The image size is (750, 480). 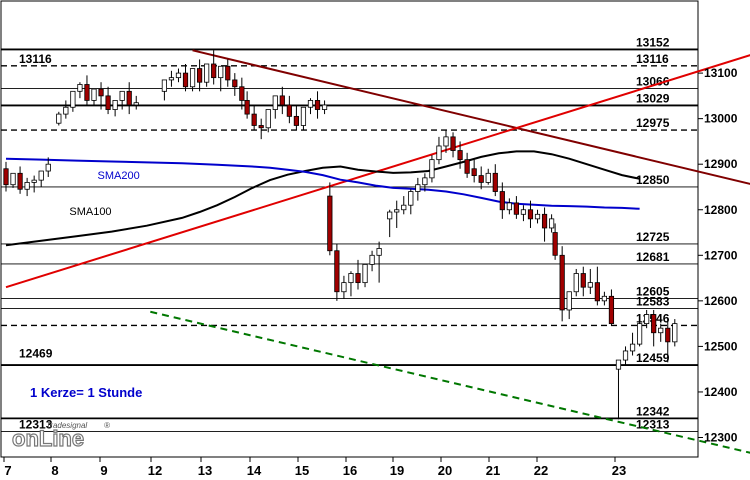 What do you see at coordinates (653, 123) in the screenshot?
I see `level-label: 12975` at bounding box center [653, 123].